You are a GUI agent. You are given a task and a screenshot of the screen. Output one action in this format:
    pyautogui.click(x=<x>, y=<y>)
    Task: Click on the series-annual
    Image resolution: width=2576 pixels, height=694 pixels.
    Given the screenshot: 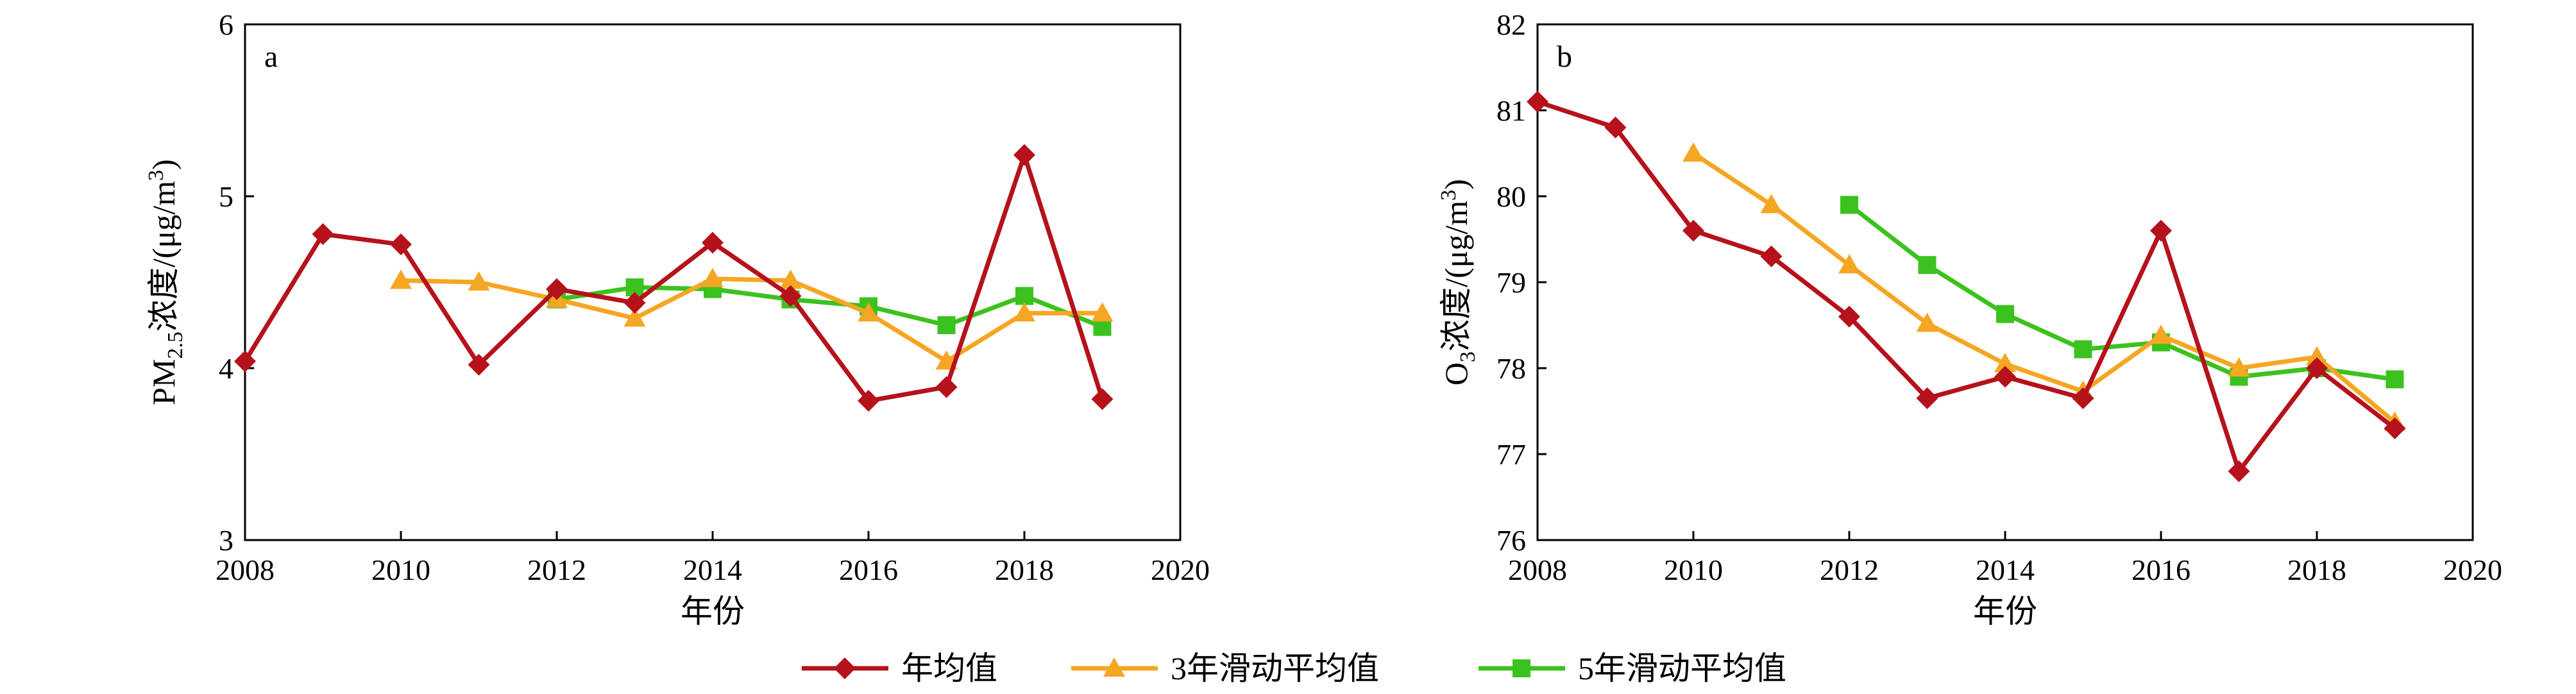 What is the action you would take?
    pyautogui.click(x=674, y=278)
    